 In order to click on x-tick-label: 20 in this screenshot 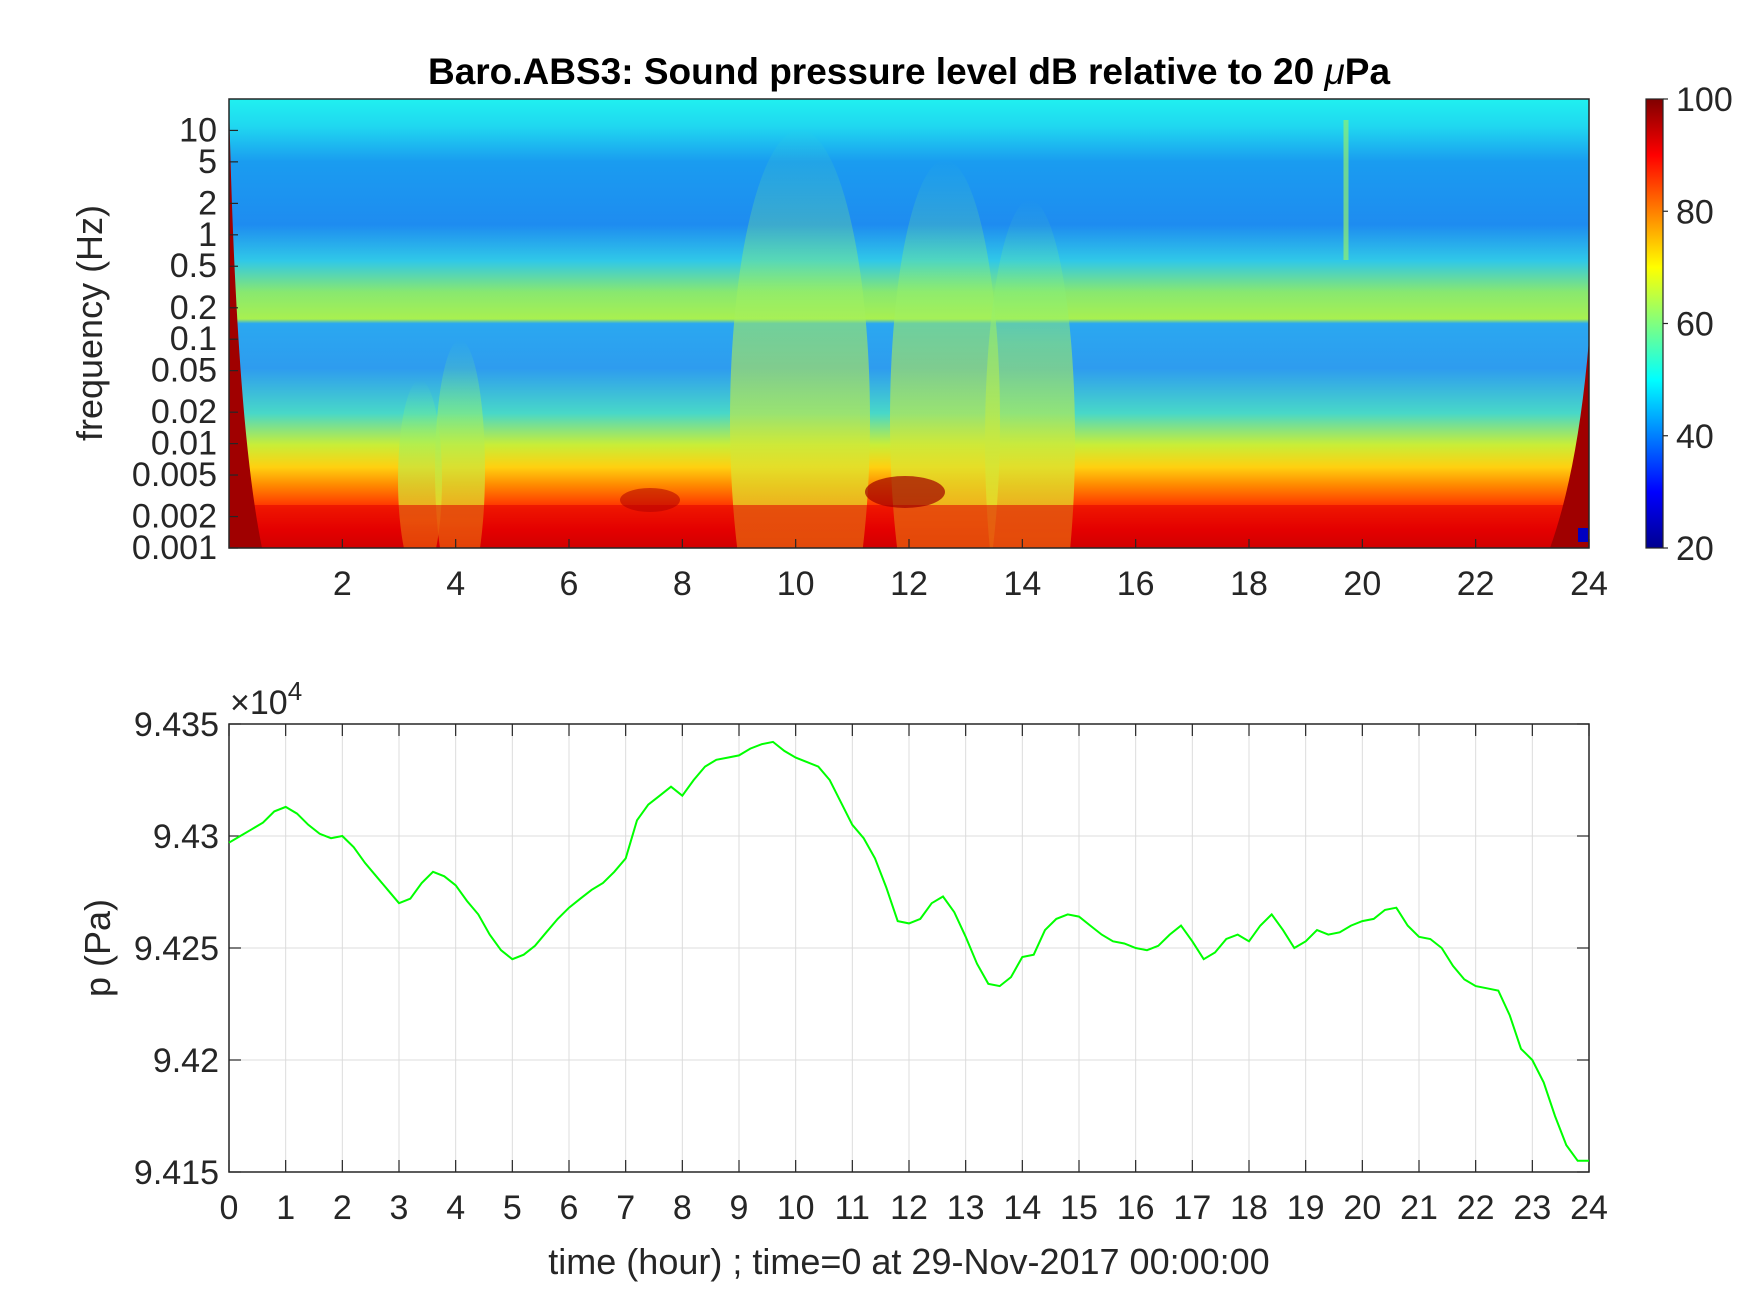, I will do `click(1362, 1208)`.